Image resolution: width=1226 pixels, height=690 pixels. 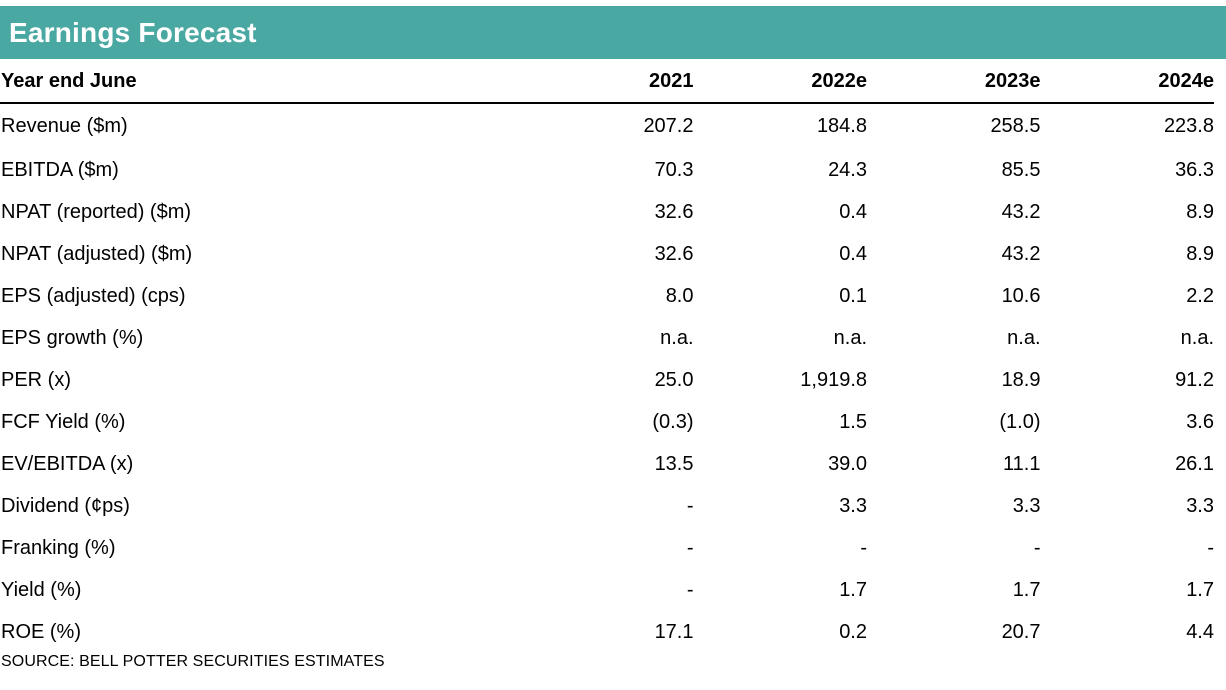 I want to click on table-row: ROE (%) 17.1 0.2 20.7 4.4, so click(x=607, y=632).